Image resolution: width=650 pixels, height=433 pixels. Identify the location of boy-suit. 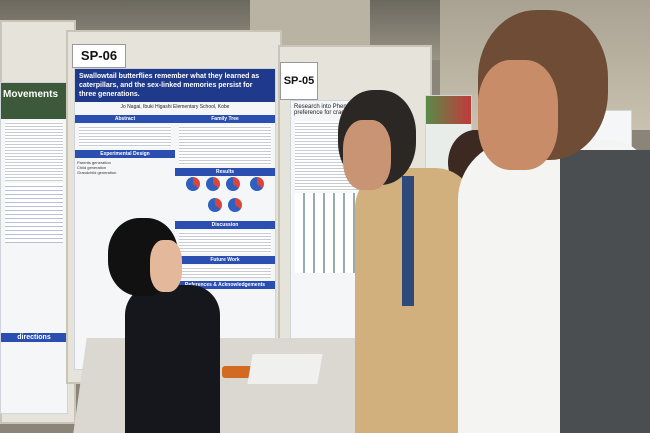
(172, 359).